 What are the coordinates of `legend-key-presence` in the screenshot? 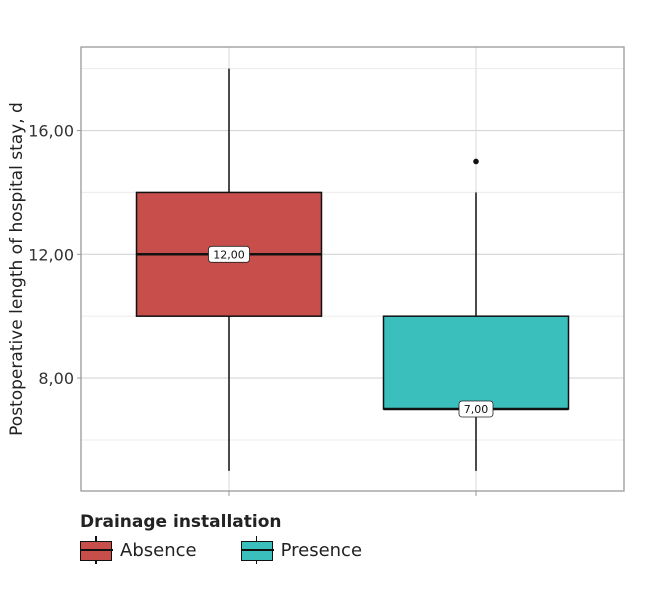 It's located at (257, 550).